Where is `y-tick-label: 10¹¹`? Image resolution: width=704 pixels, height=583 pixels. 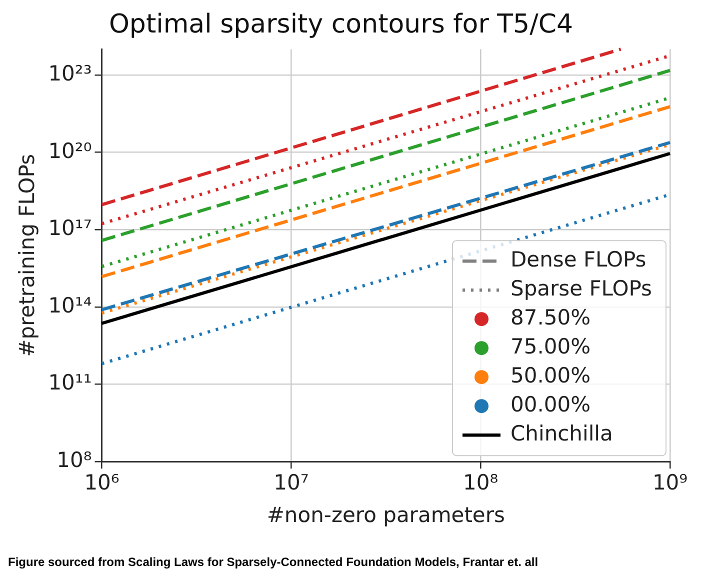
y-tick-label: 10¹¹ is located at coordinates (70, 382).